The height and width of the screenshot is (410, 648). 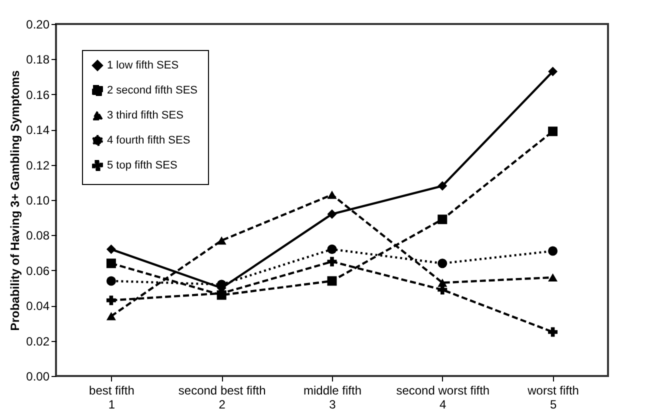 I want to click on x-tick-label: second worst fifth 4, so click(x=443, y=397).